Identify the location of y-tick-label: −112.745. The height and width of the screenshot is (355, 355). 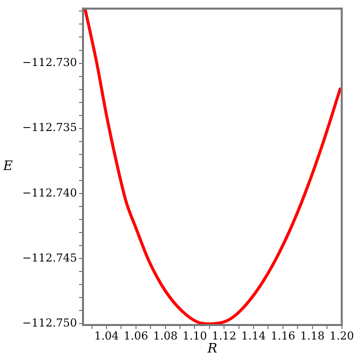
(49, 257).